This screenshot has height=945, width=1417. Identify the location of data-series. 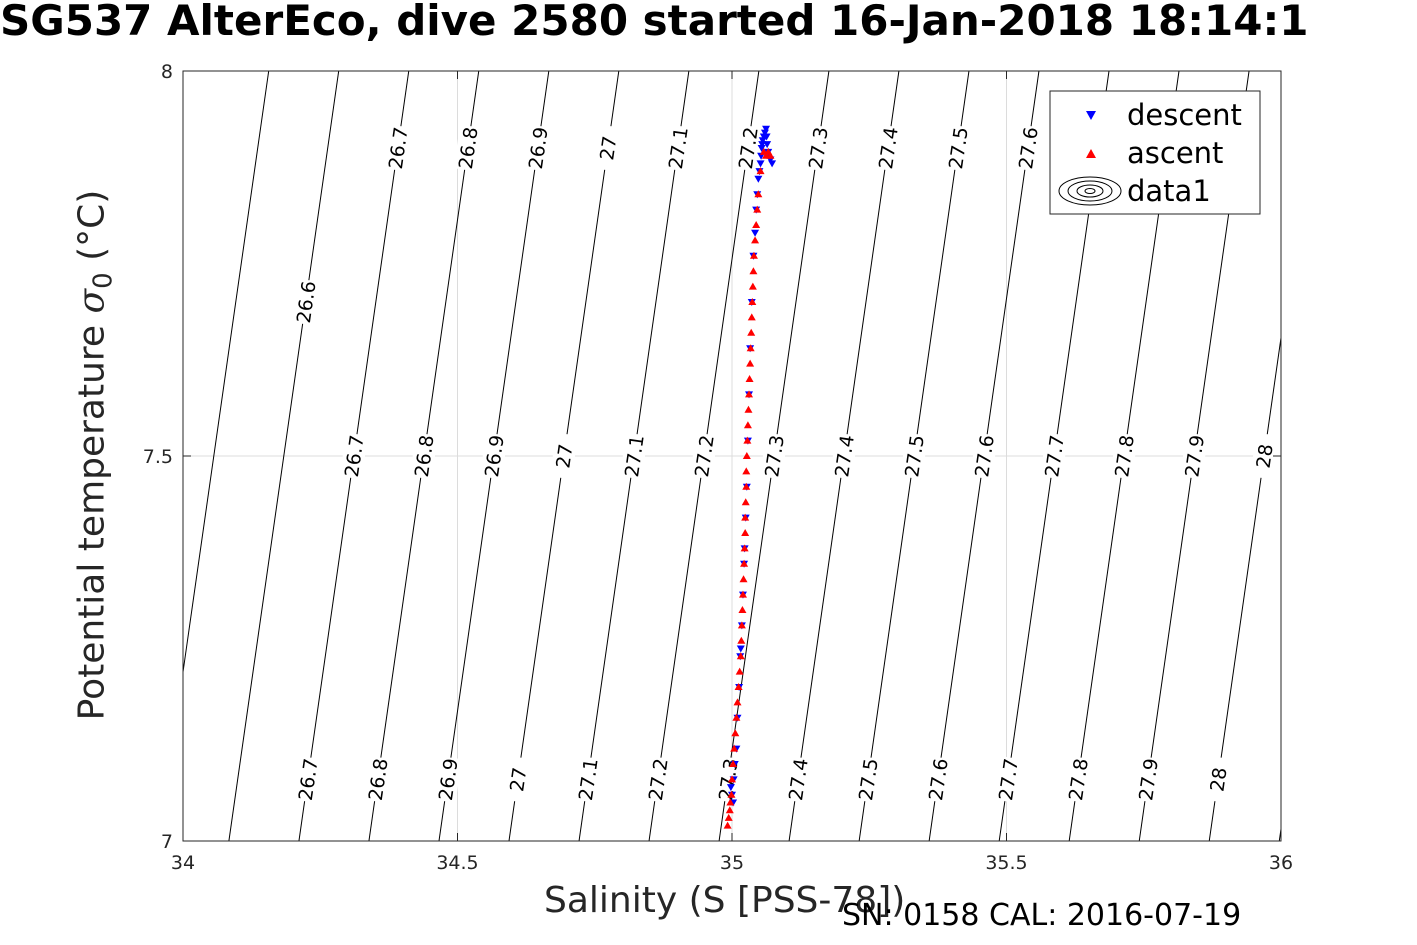
(750, 477).